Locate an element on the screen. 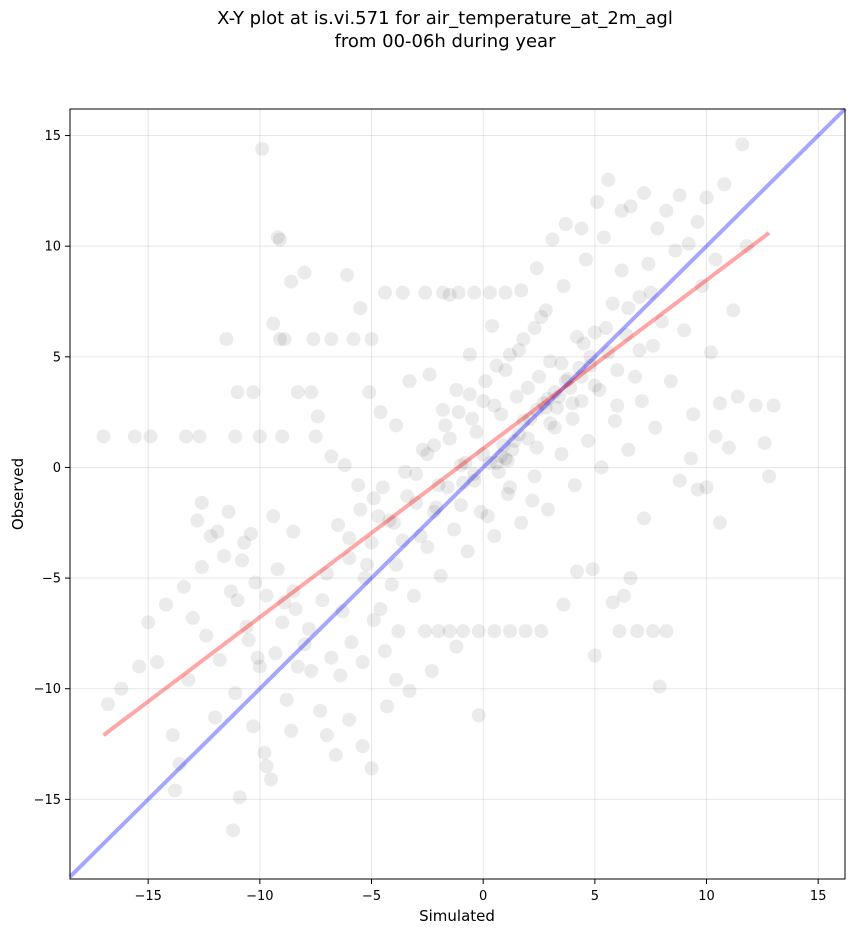 The image size is (854, 934). x-tick-label: −5 is located at coordinates (371, 896).